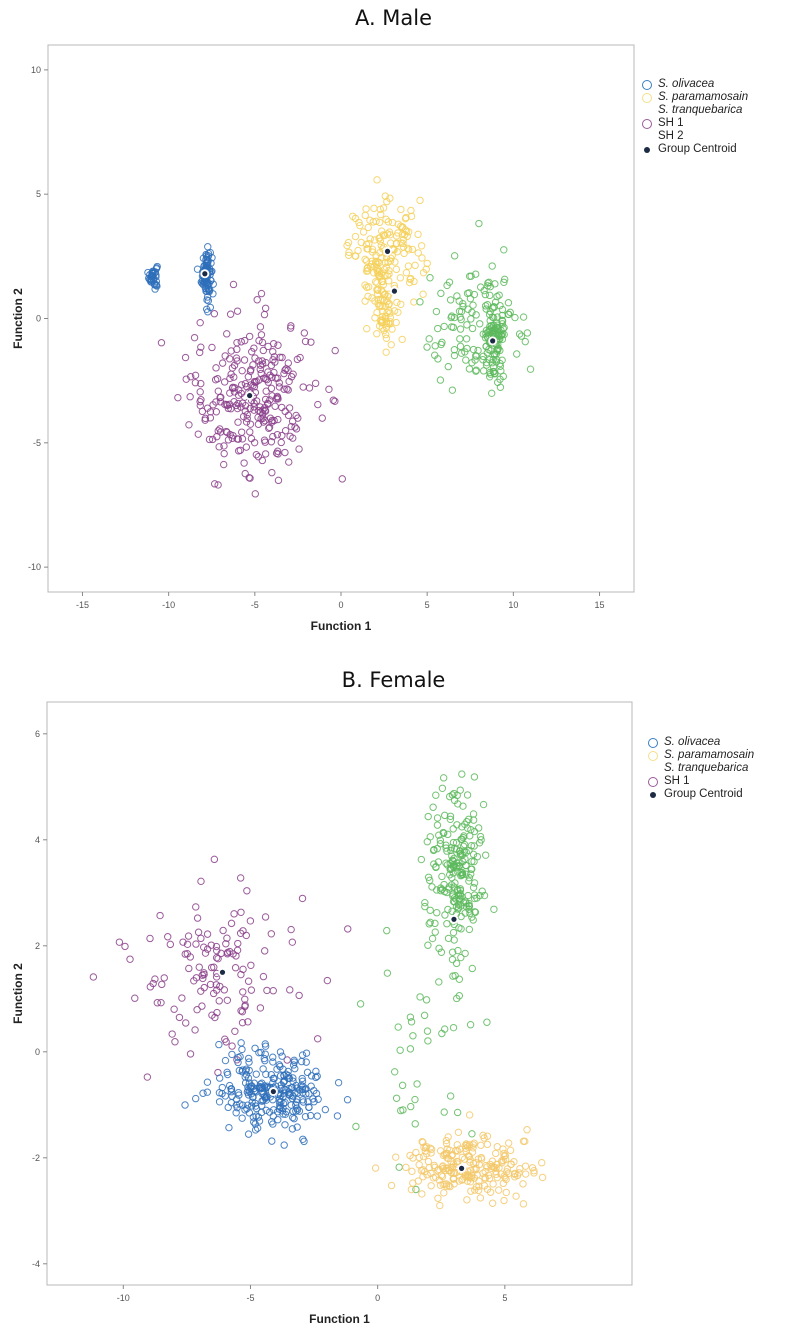  What do you see at coordinates (701, 781) in the screenshot?
I see `legend-item: SH 1` at bounding box center [701, 781].